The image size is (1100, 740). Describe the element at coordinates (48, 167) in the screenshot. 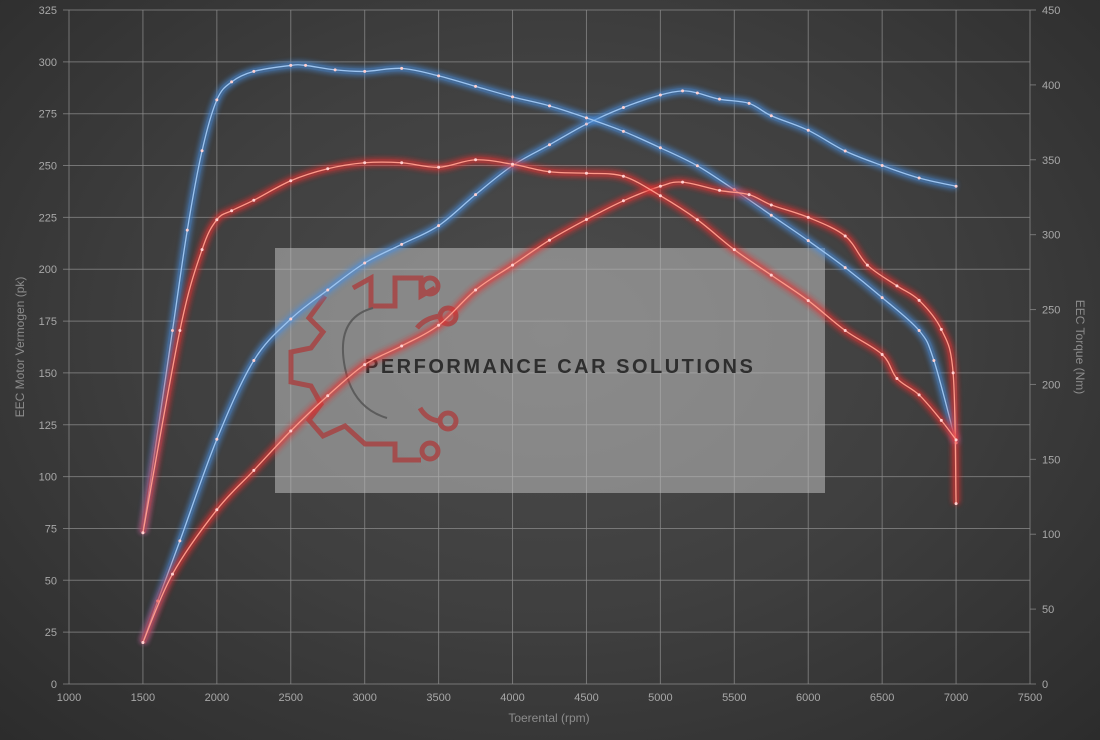

I see `y-tick-label: 250` at that location.